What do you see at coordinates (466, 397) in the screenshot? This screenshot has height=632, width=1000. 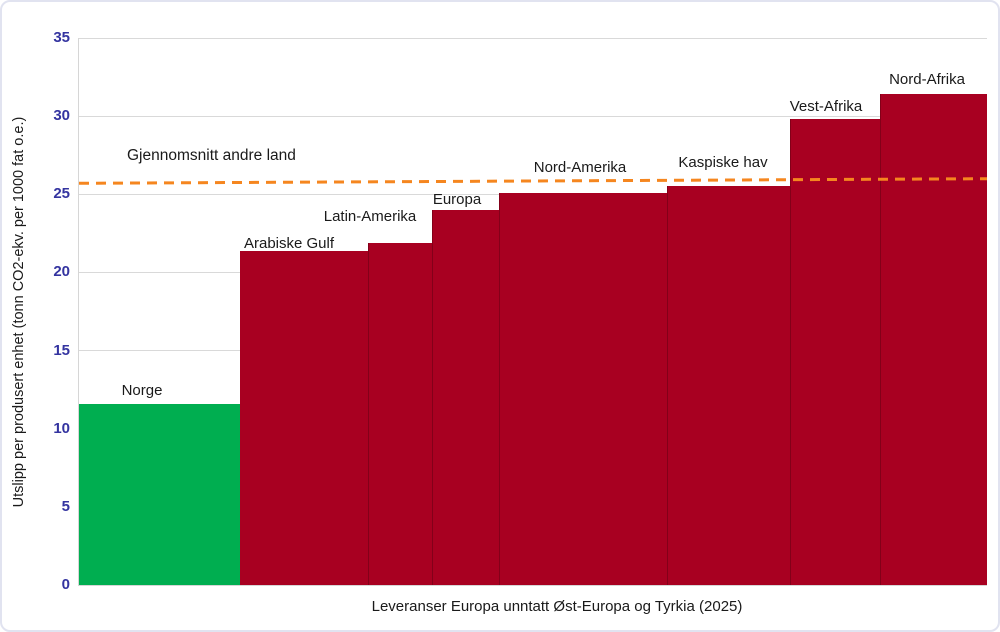 I see `bar-europa` at bounding box center [466, 397].